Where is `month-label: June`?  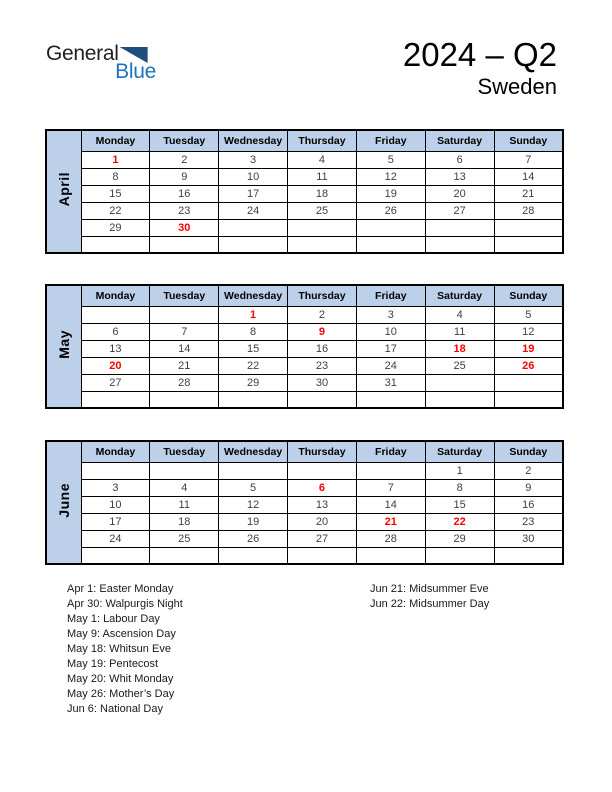
month-label: June is located at coordinates (63, 502).